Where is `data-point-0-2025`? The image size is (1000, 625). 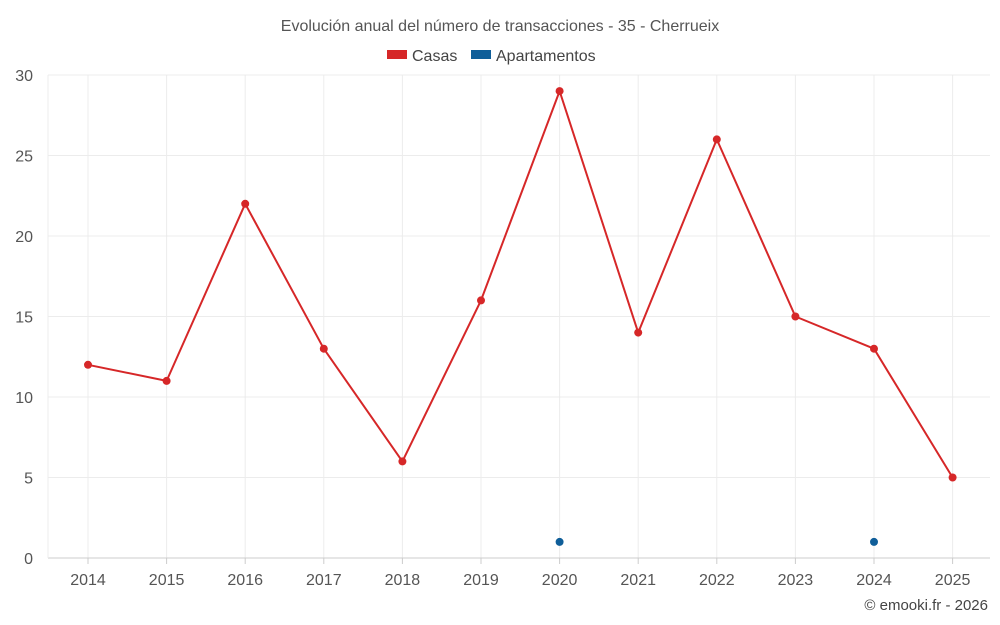
data-point-0-2025 is located at coordinates (952, 477).